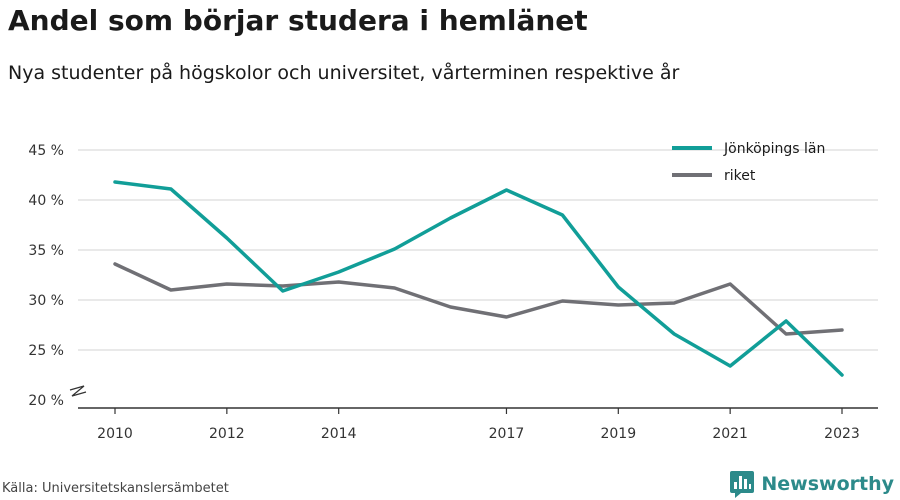  Describe the element at coordinates (46, 401) in the screenshot. I see `y-tick-label: 20 %` at that location.